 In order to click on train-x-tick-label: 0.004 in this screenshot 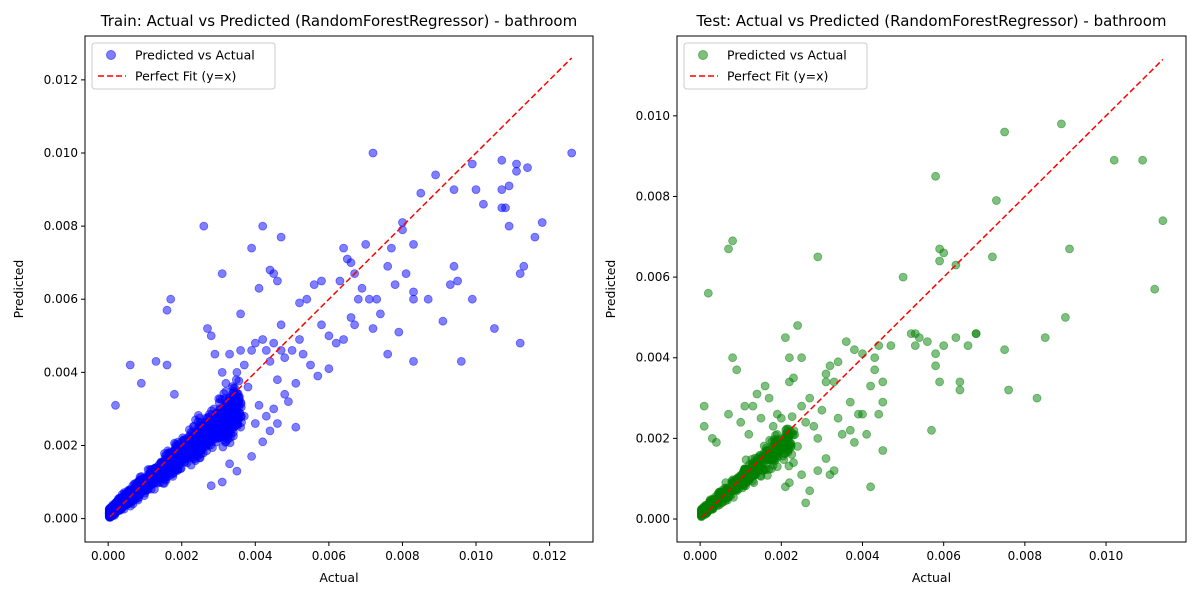, I will do `click(255, 556)`.